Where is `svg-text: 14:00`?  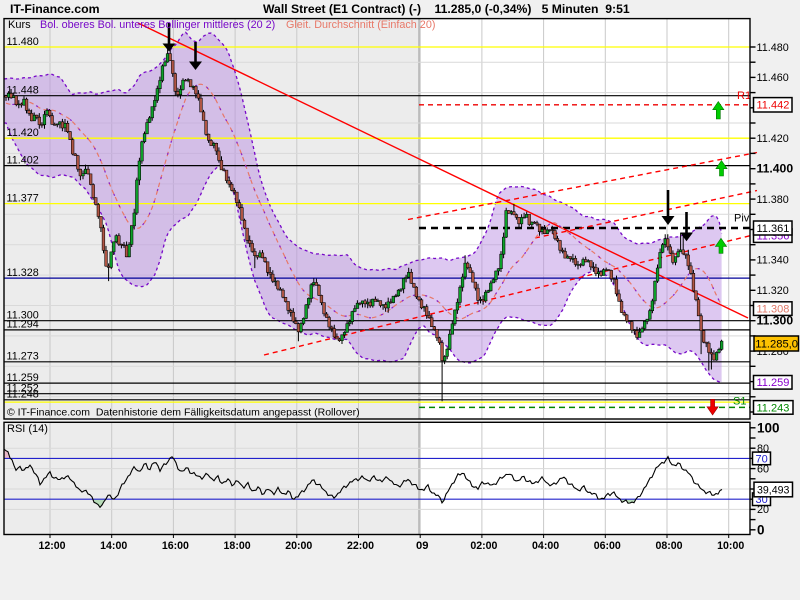
svg-text: 14:00 is located at coordinates (113, 546).